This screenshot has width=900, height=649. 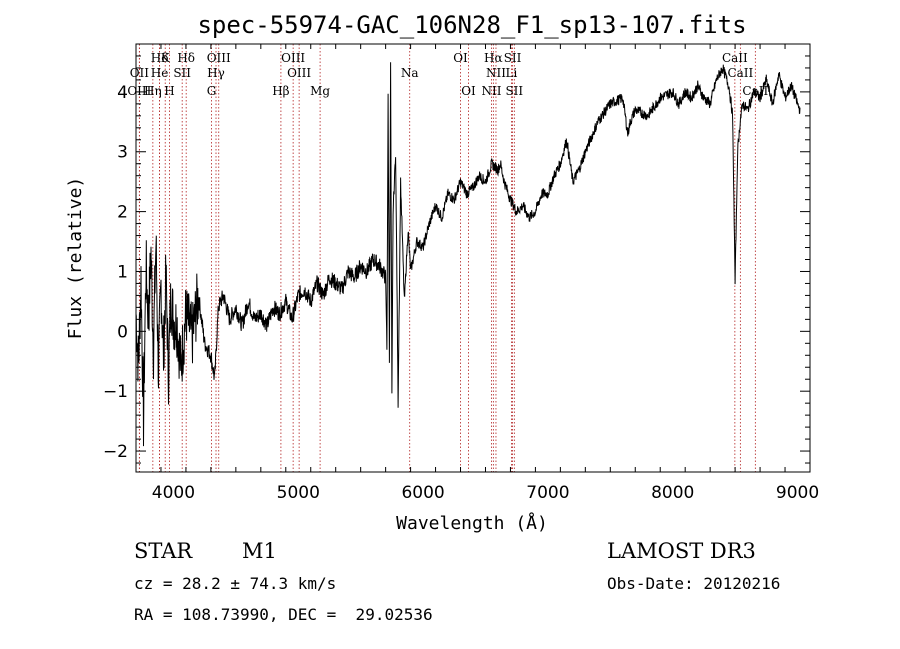 What do you see at coordinates (471, 25) in the screenshot?
I see `chart-title: spec-55974-GAC_106N28_F1_sp13-107.fits` at bounding box center [471, 25].